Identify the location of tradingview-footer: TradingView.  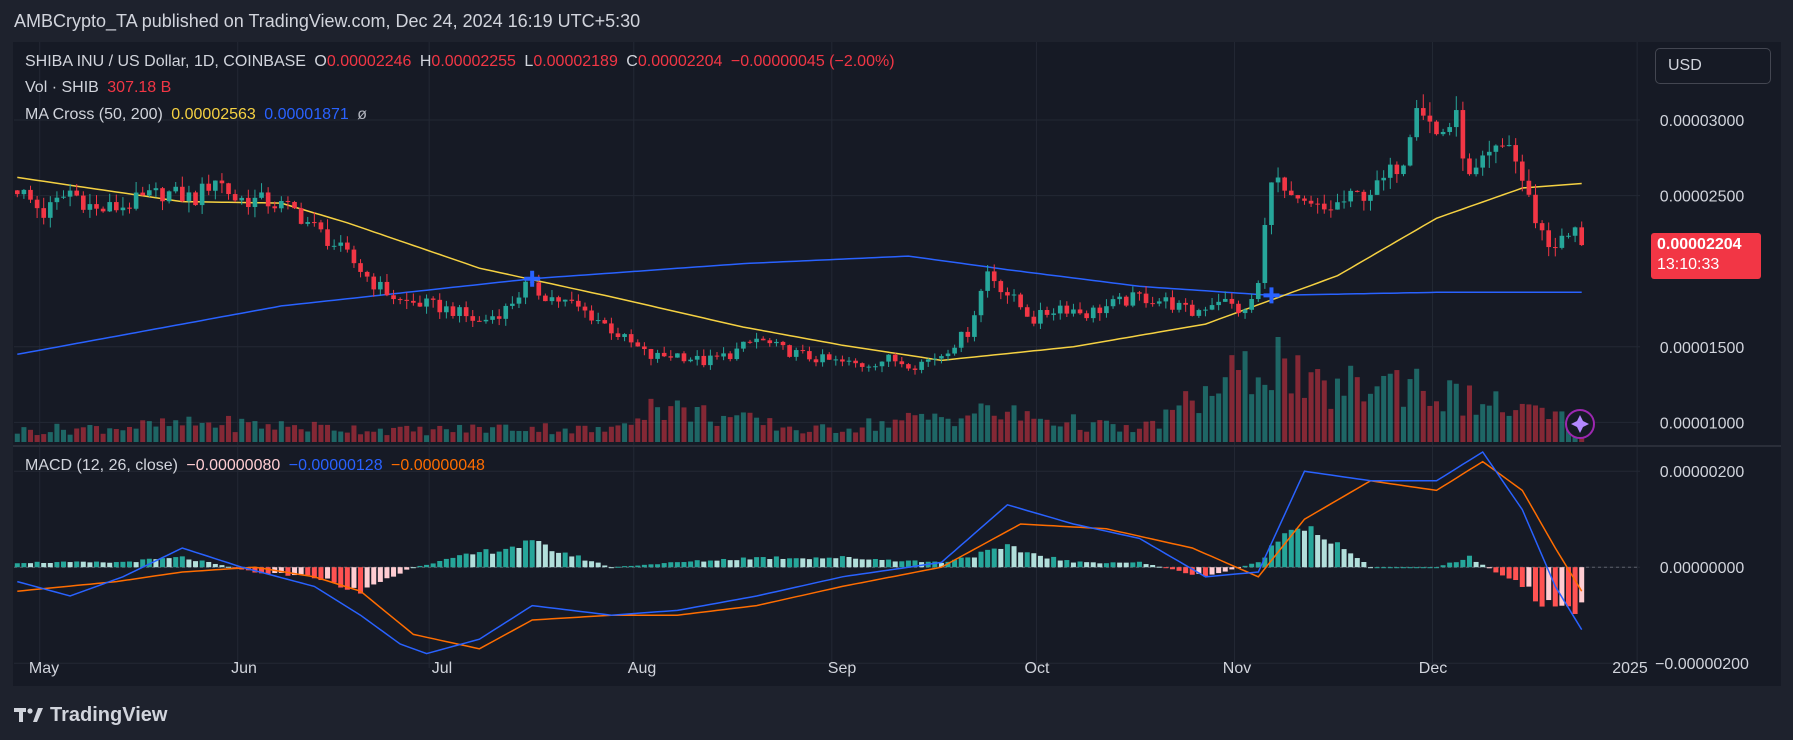
(90, 715).